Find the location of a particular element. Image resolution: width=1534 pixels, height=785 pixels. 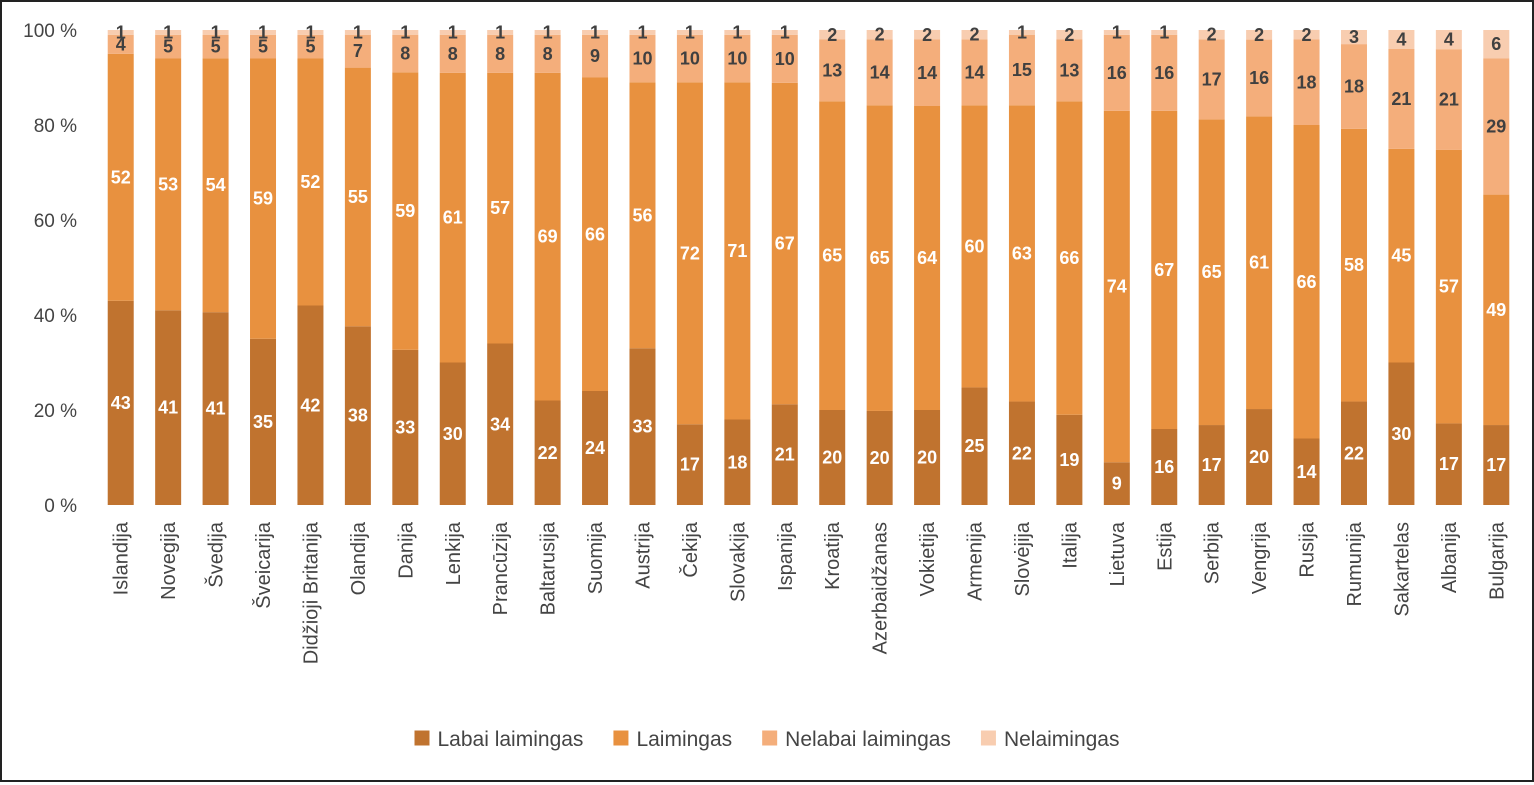

data-label: 22 is located at coordinates (548, 453).